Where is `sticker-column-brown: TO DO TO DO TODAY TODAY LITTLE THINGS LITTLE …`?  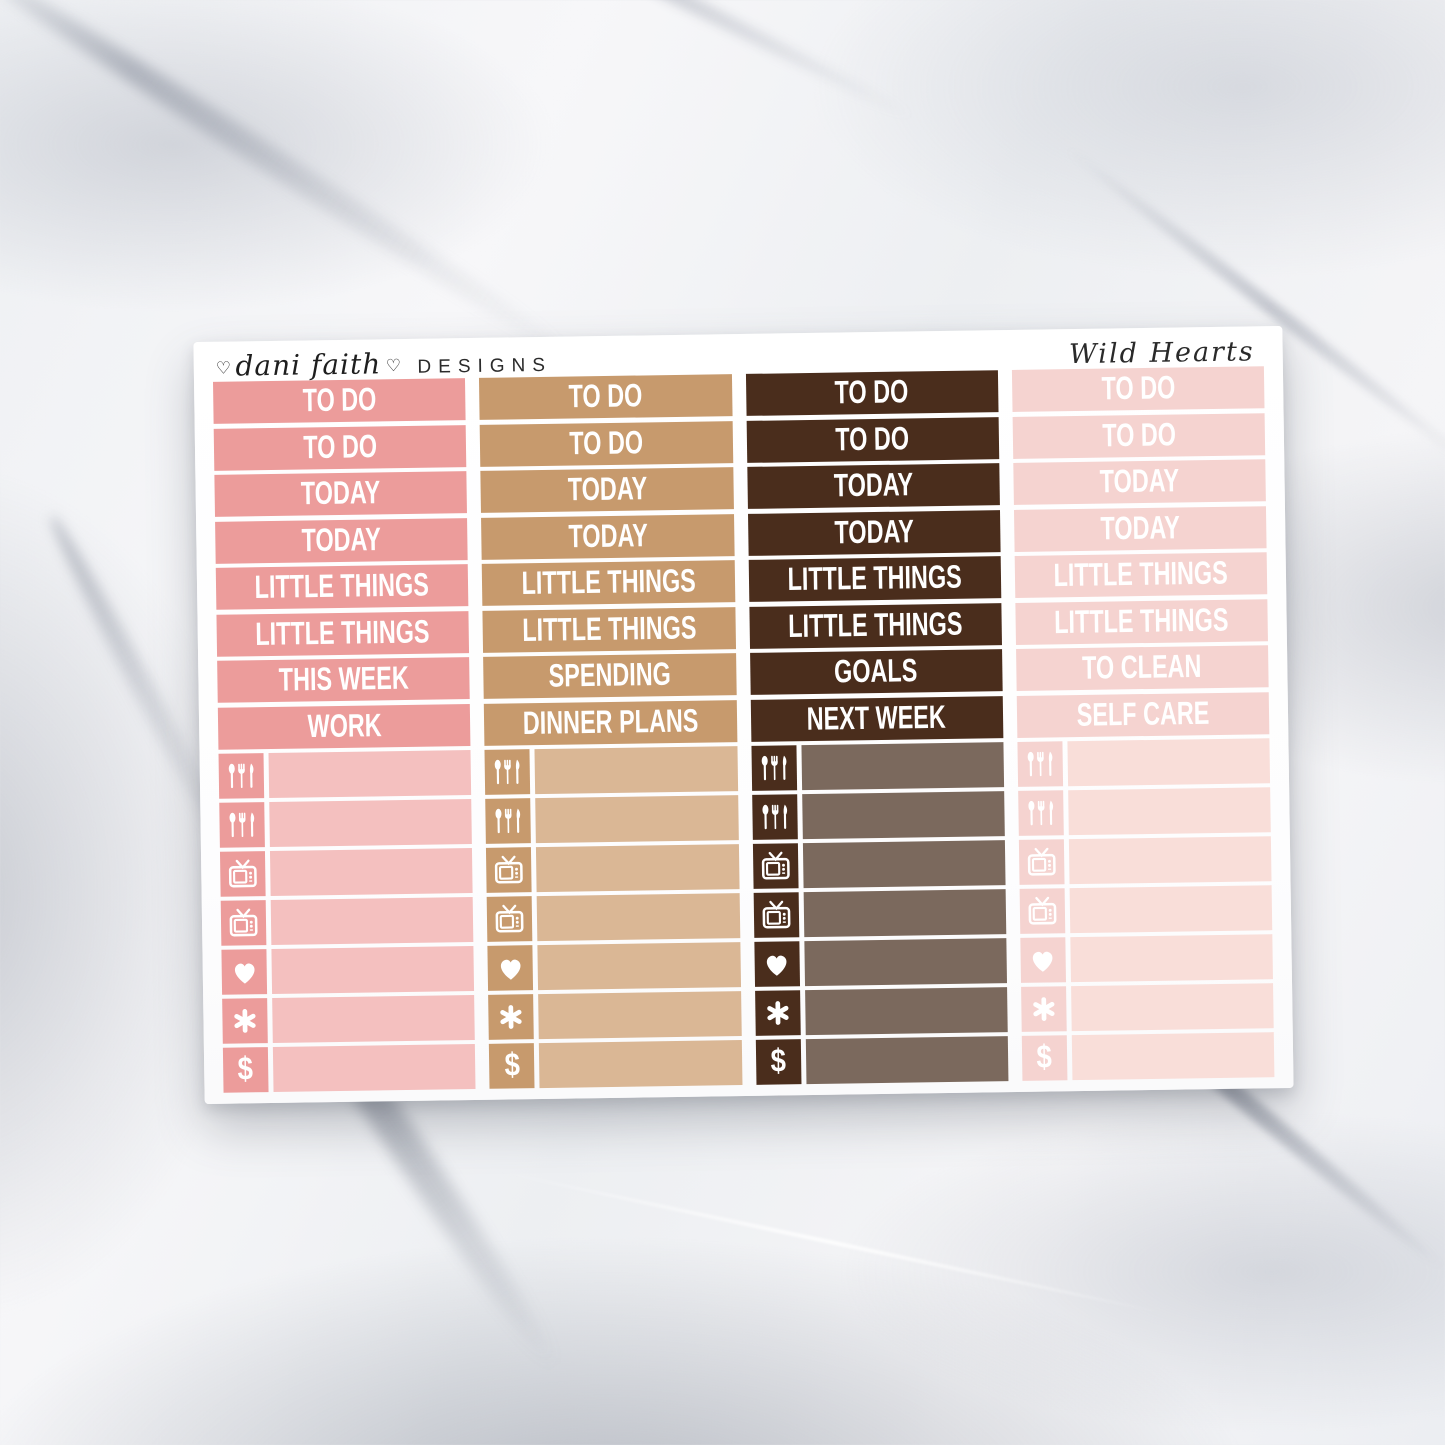
sticker-column-brown: TO DO TO DO TODAY TODAY LITTLE THINGS LITTLE … is located at coordinates (877, 729).